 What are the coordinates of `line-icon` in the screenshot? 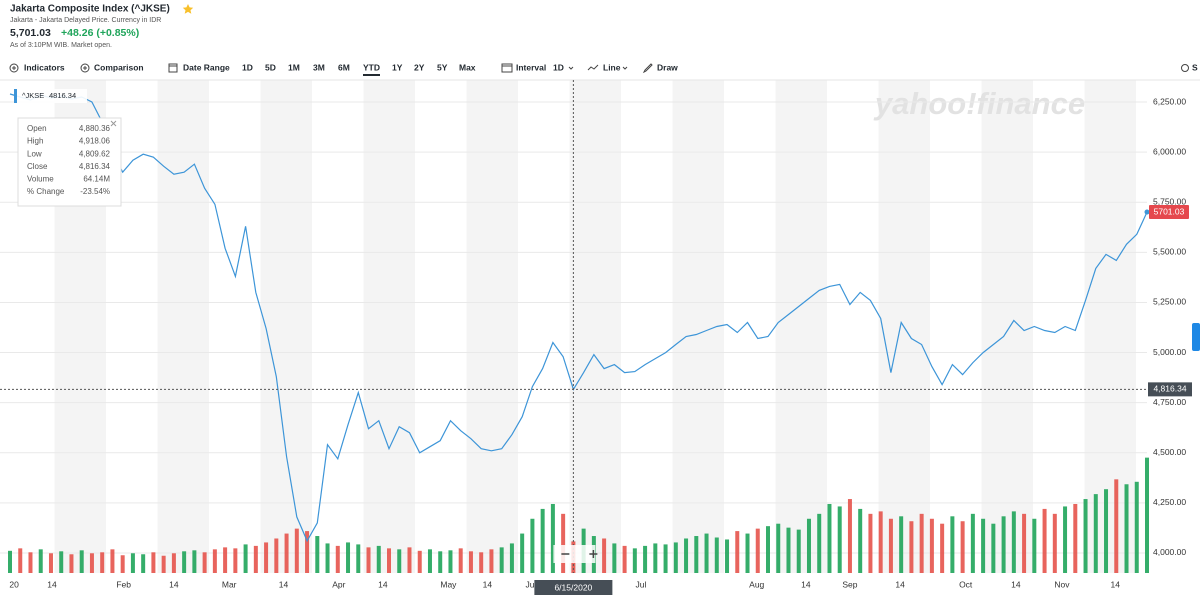 It's located at (593, 67).